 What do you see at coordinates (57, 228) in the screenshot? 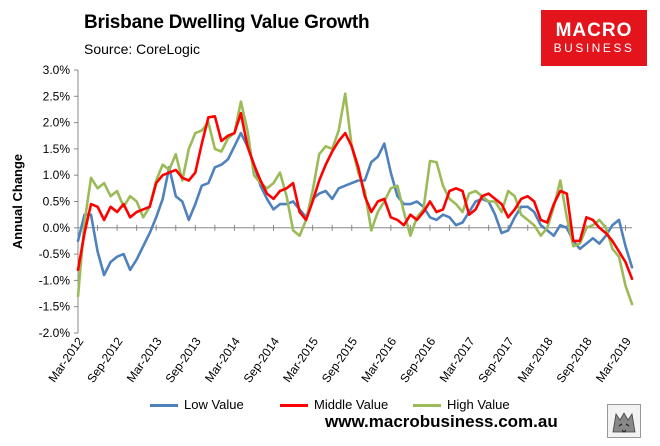
I see `y-tick-label: 0.0%` at bounding box center [57, 228].